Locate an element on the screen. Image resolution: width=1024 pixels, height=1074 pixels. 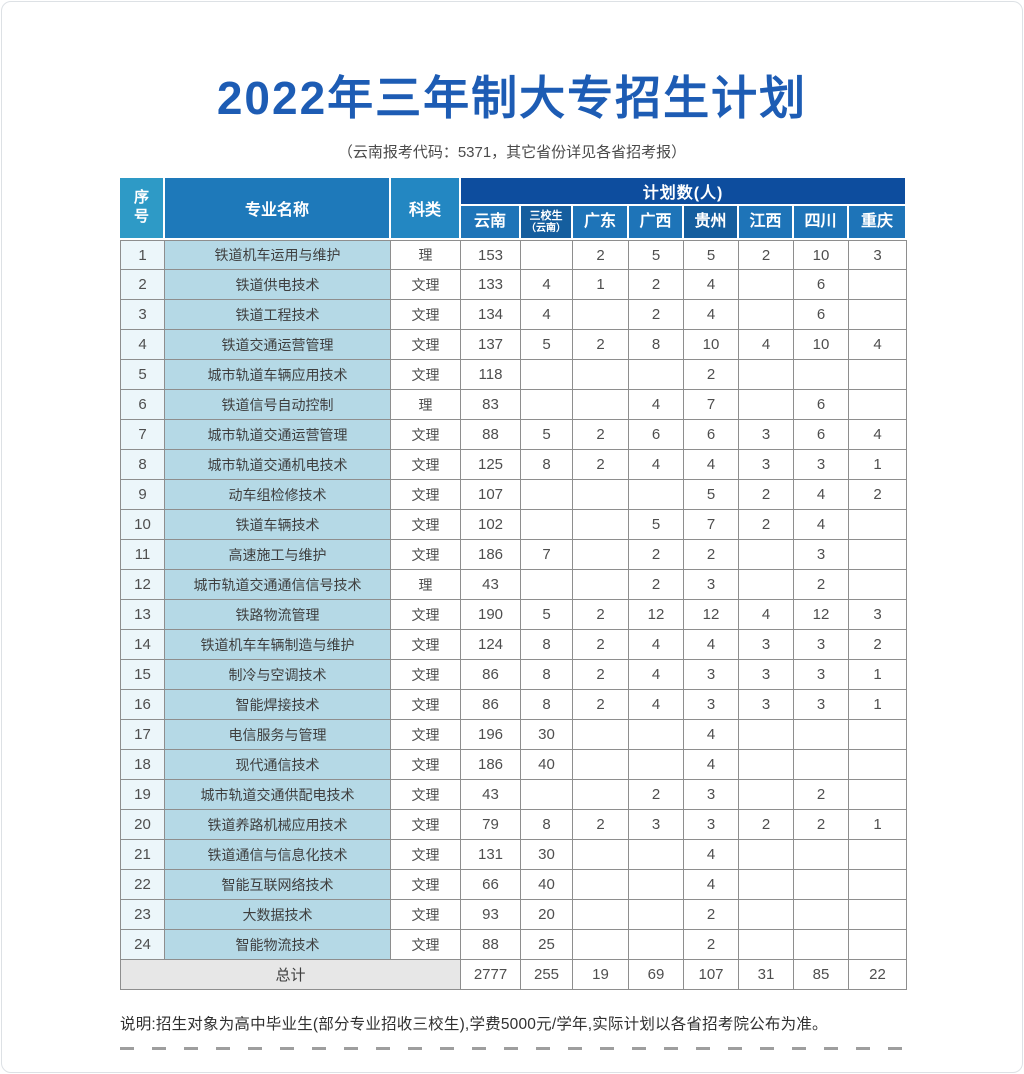
header-province: 广东 is located at coordinates (601, 223).